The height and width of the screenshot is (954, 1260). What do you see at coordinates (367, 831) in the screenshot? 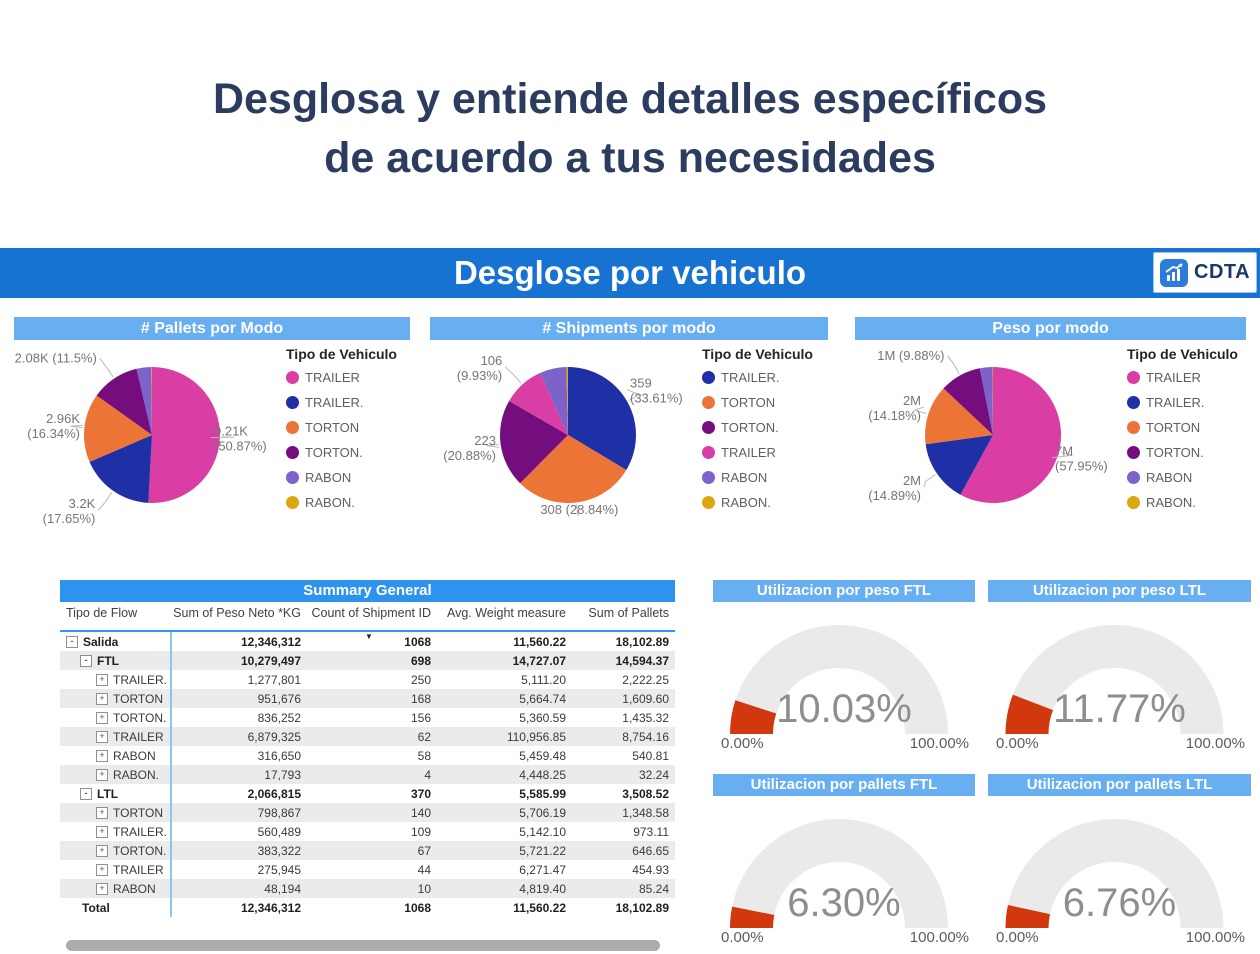
I see `table-row-trailer-dot-10: + TRAILER. 560,489 109 5,142.10 973.11` at bounding box center [367, 831].